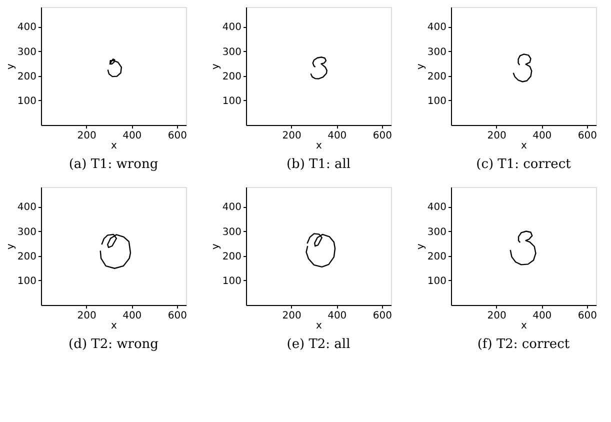 Image resolution: width=611 pixels, height=422 pixels. What do you see at coordinates (524, 164) in the screenshot?
I see `text: (c) T1: correct` at bounding box center [524, 164].